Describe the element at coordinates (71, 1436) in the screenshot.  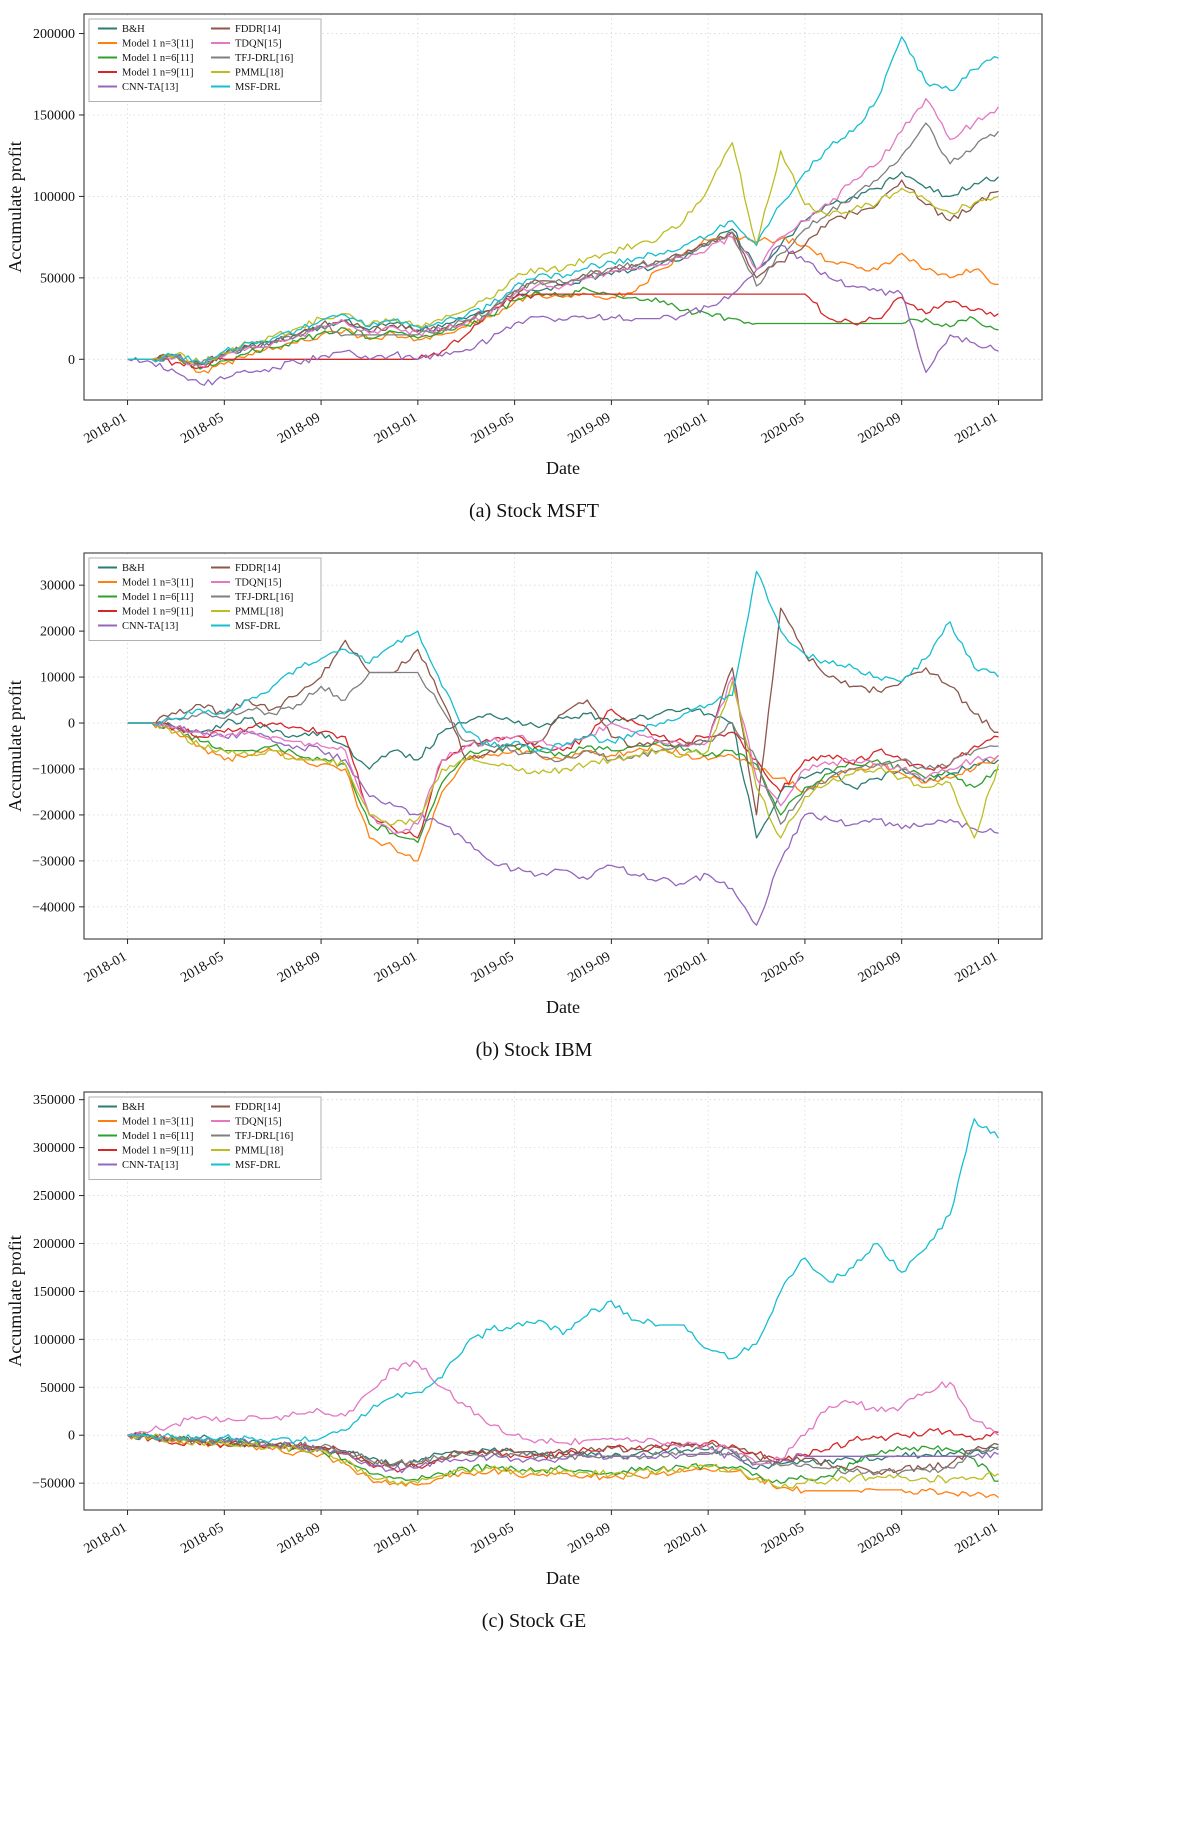
I see `y-tick-label: 0` at that location.